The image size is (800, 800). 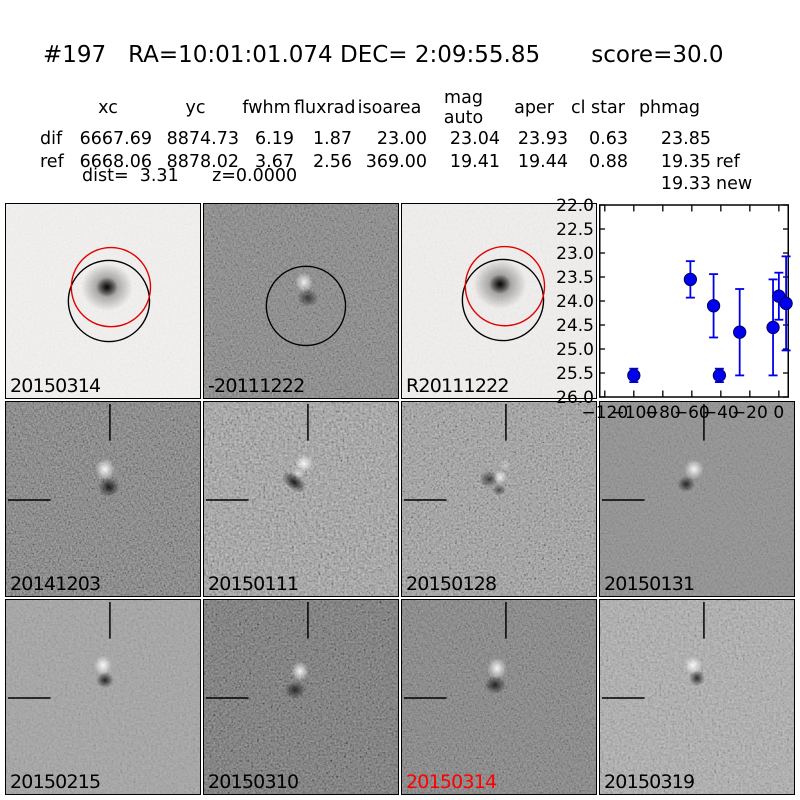 I want to click on dif-xc: 6667.69, so click(x=115, y=139).